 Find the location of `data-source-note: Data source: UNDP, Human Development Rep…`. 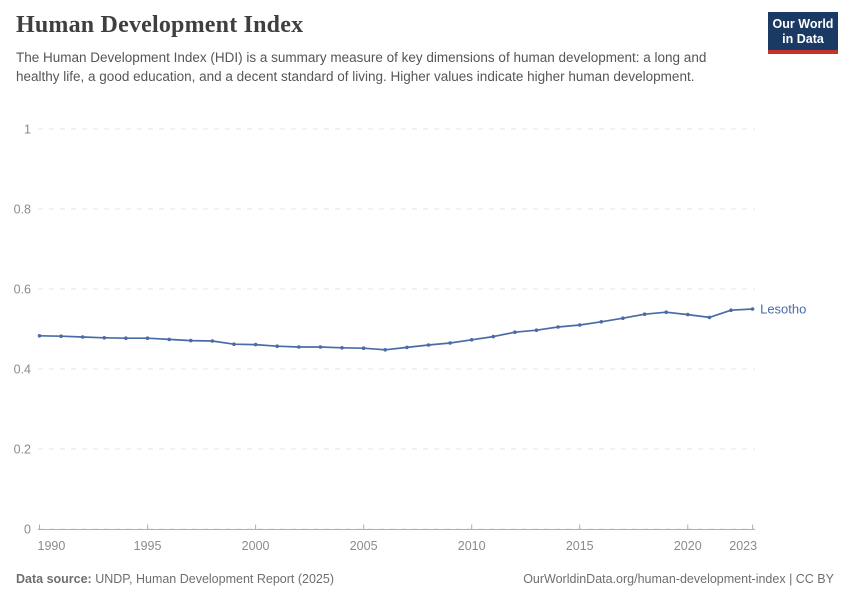

data-source-note: Data source: UNDP, Human Development Rep… is located at coordinates (175, 579).